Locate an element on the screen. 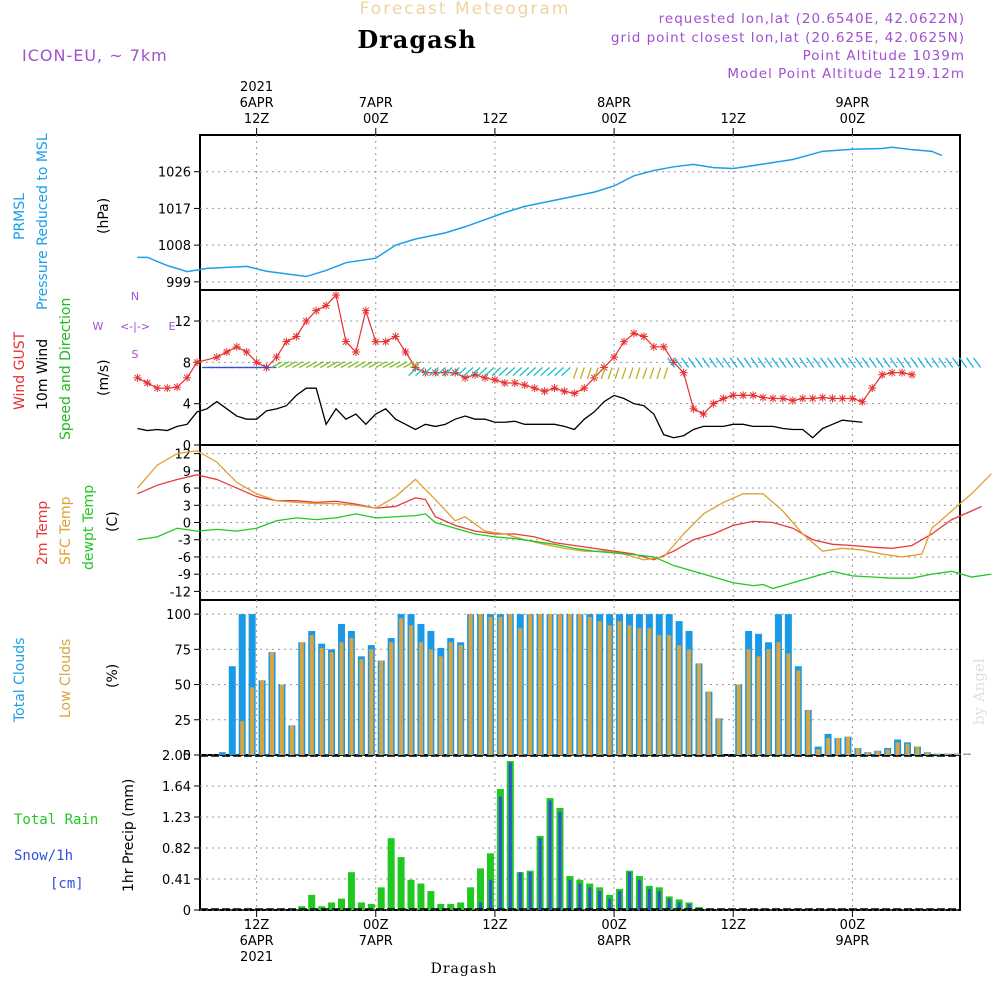  panel-0: 999 1008 1017 1026 is located at coordinates (559, 212).